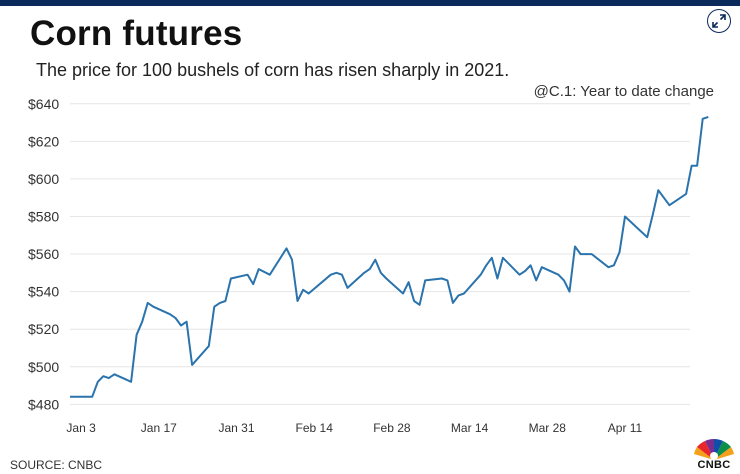  Describe the element at coordinates (81, 428) in the screenshot. I see `x-tick-label: Jan 3` at that location.